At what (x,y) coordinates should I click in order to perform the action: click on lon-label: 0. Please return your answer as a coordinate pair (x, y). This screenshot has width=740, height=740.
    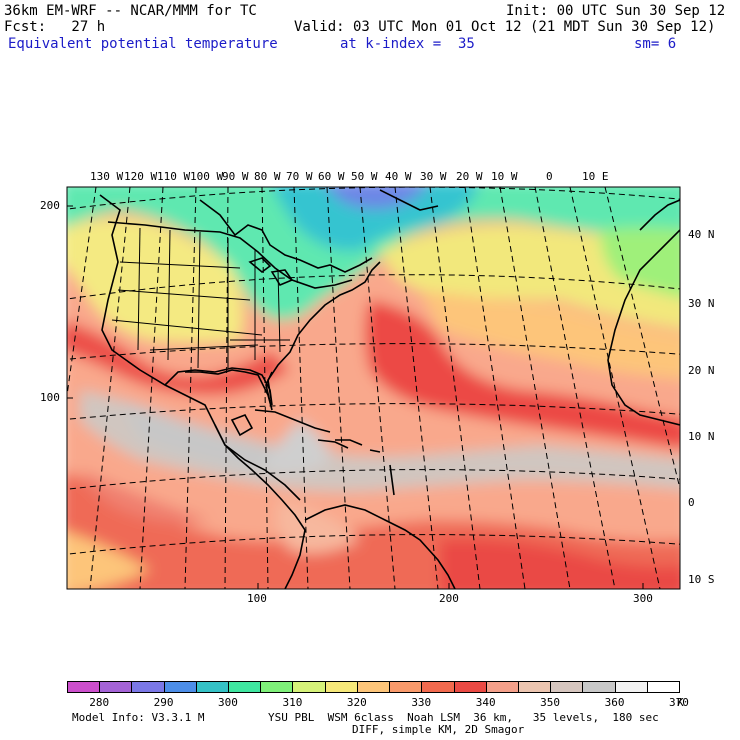
    Looking at the image, I should click on (549, 176).